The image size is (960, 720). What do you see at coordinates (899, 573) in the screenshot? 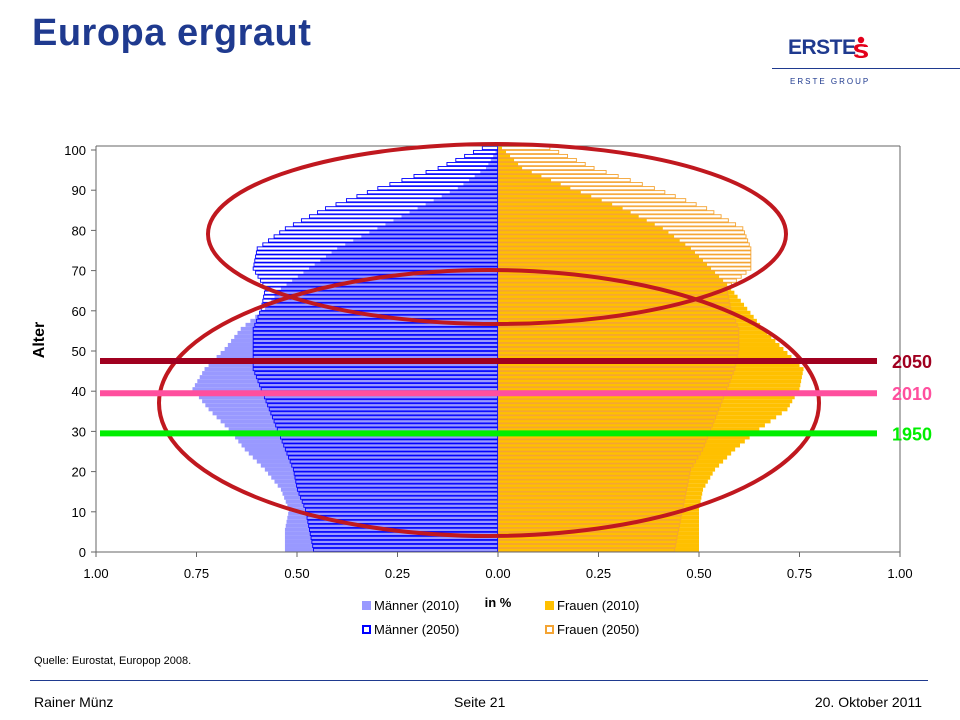
I see `x-tick-label: 1.00` at bounding box center [899, 573].